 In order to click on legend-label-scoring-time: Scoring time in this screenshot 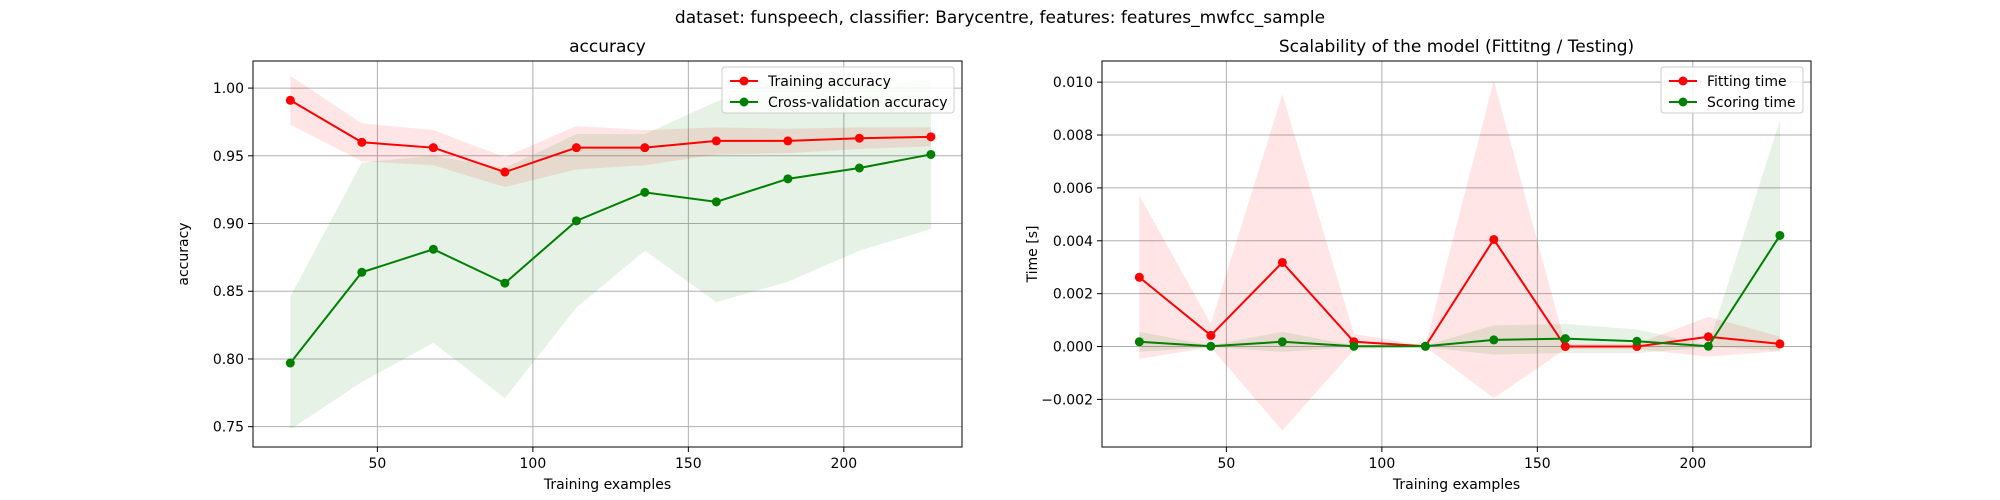, I will do `click(1751, 103)`.